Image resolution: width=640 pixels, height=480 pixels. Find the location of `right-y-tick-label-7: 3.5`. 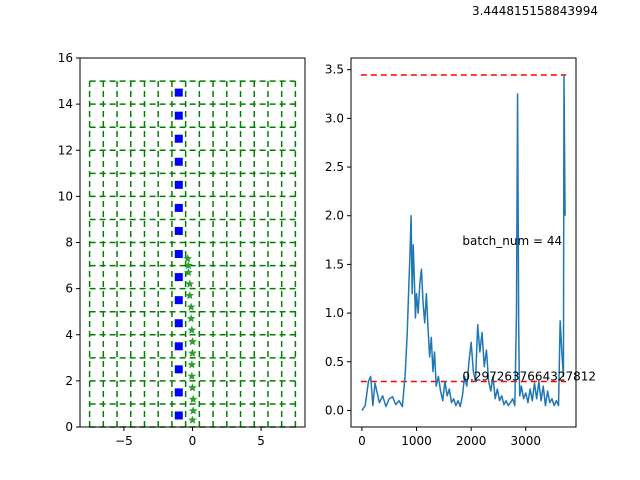

right-y-tick-label-7: 3.5 is located at coordinates (334, 70).